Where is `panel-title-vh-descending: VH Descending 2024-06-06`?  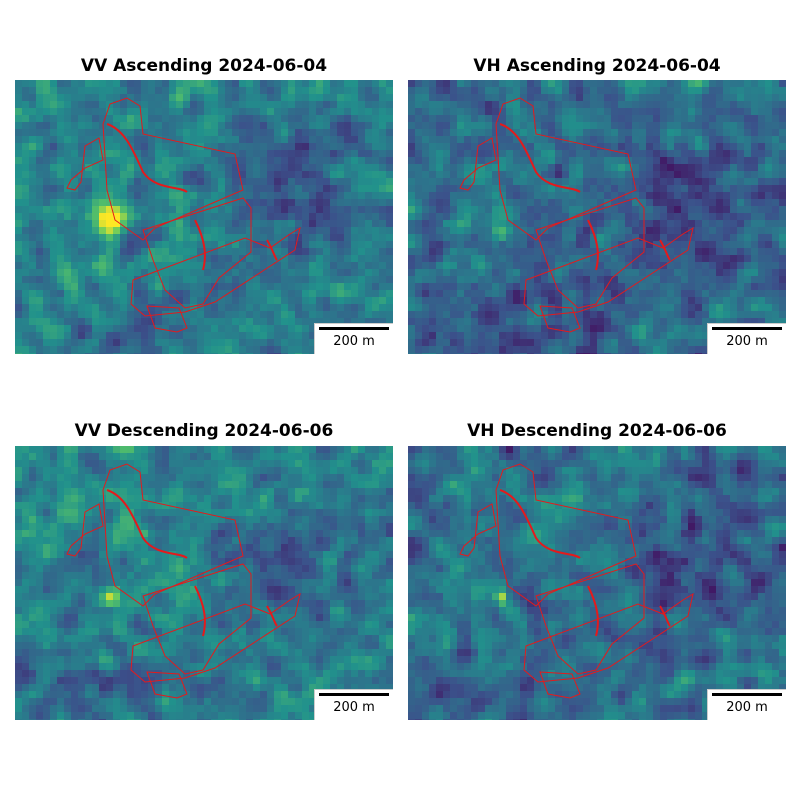
panel-title-vh-descending: VH Descending 2024-06-06 is located at coordinates (597, 431).